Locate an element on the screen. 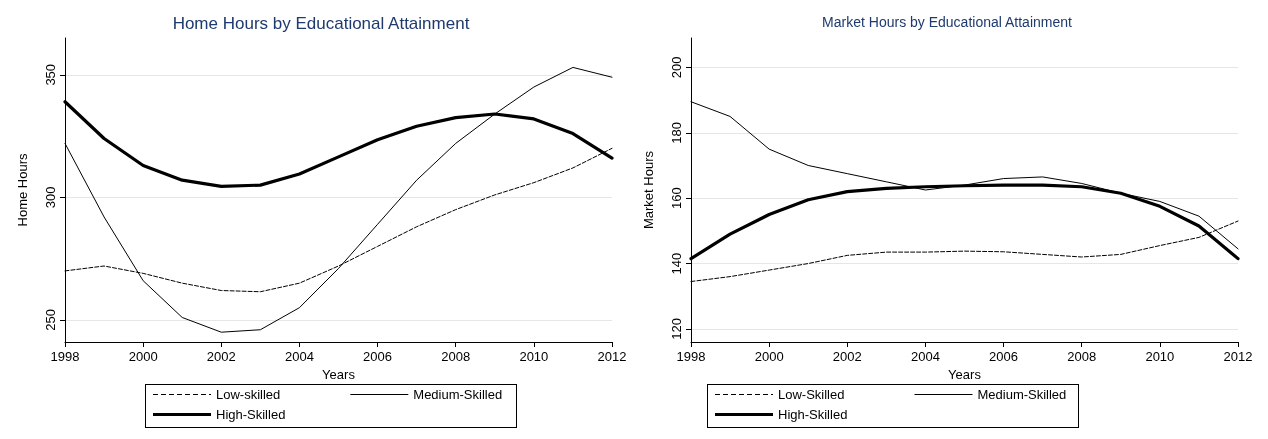 The image size is (1268, 439). chart-title: Market Hours by Educational Attainment is located at coordinates (947, 22).